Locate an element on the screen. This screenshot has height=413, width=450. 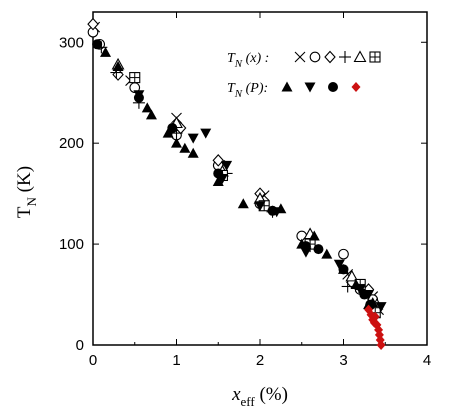
legend-label: TN (P): is located at coordinates (247, 90).